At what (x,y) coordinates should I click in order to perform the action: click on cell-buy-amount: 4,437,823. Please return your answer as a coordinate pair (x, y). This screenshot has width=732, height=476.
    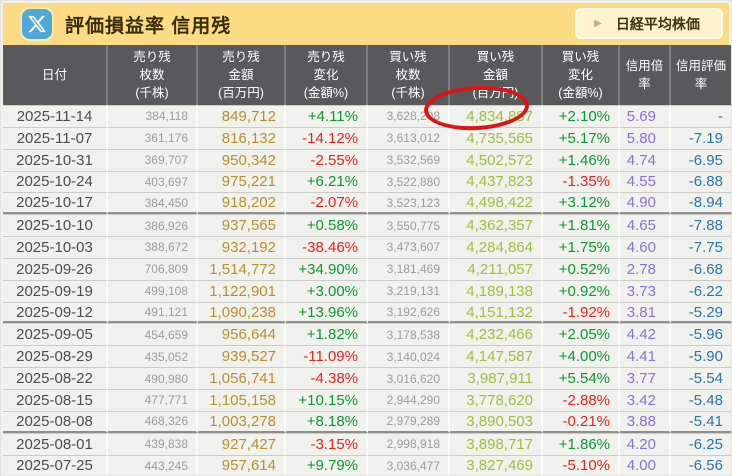
    Looking at the image, I should click on (496, 181).